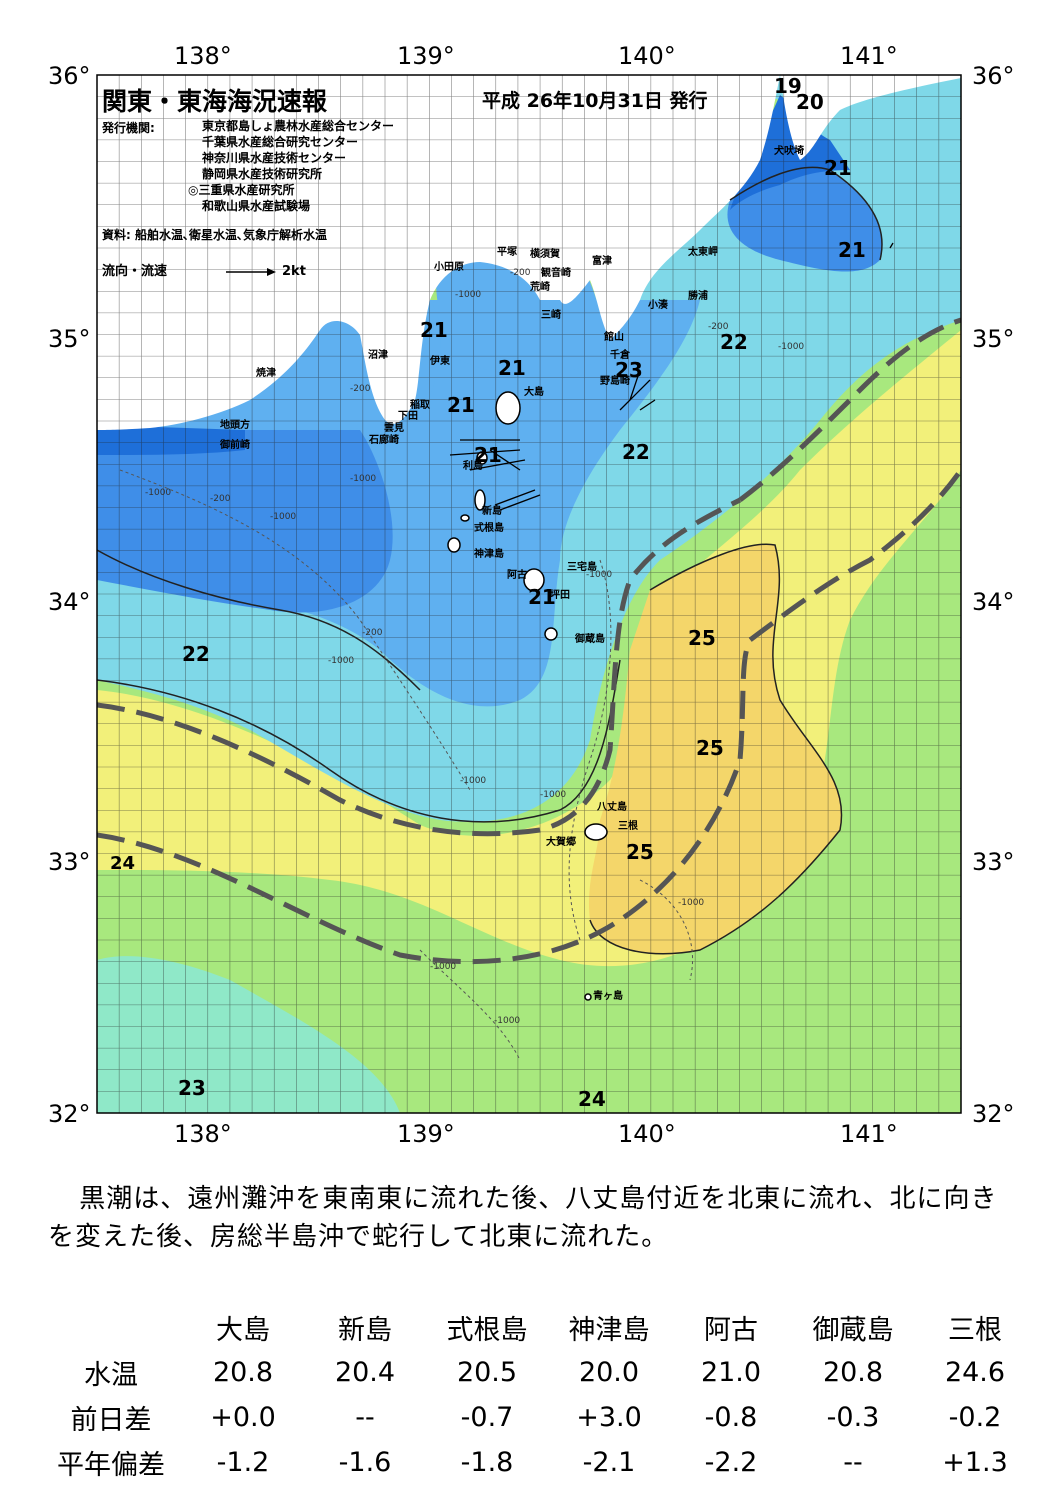  Describe the element at coordinates (590, 639) in the screenshot. I see `place-label: 御蔵島` at that location.